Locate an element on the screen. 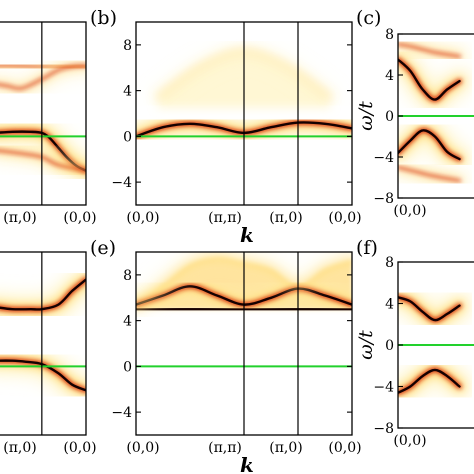 This screenshot has width=474, height=474. band-f-1-core is located at coordinates (429, 381).